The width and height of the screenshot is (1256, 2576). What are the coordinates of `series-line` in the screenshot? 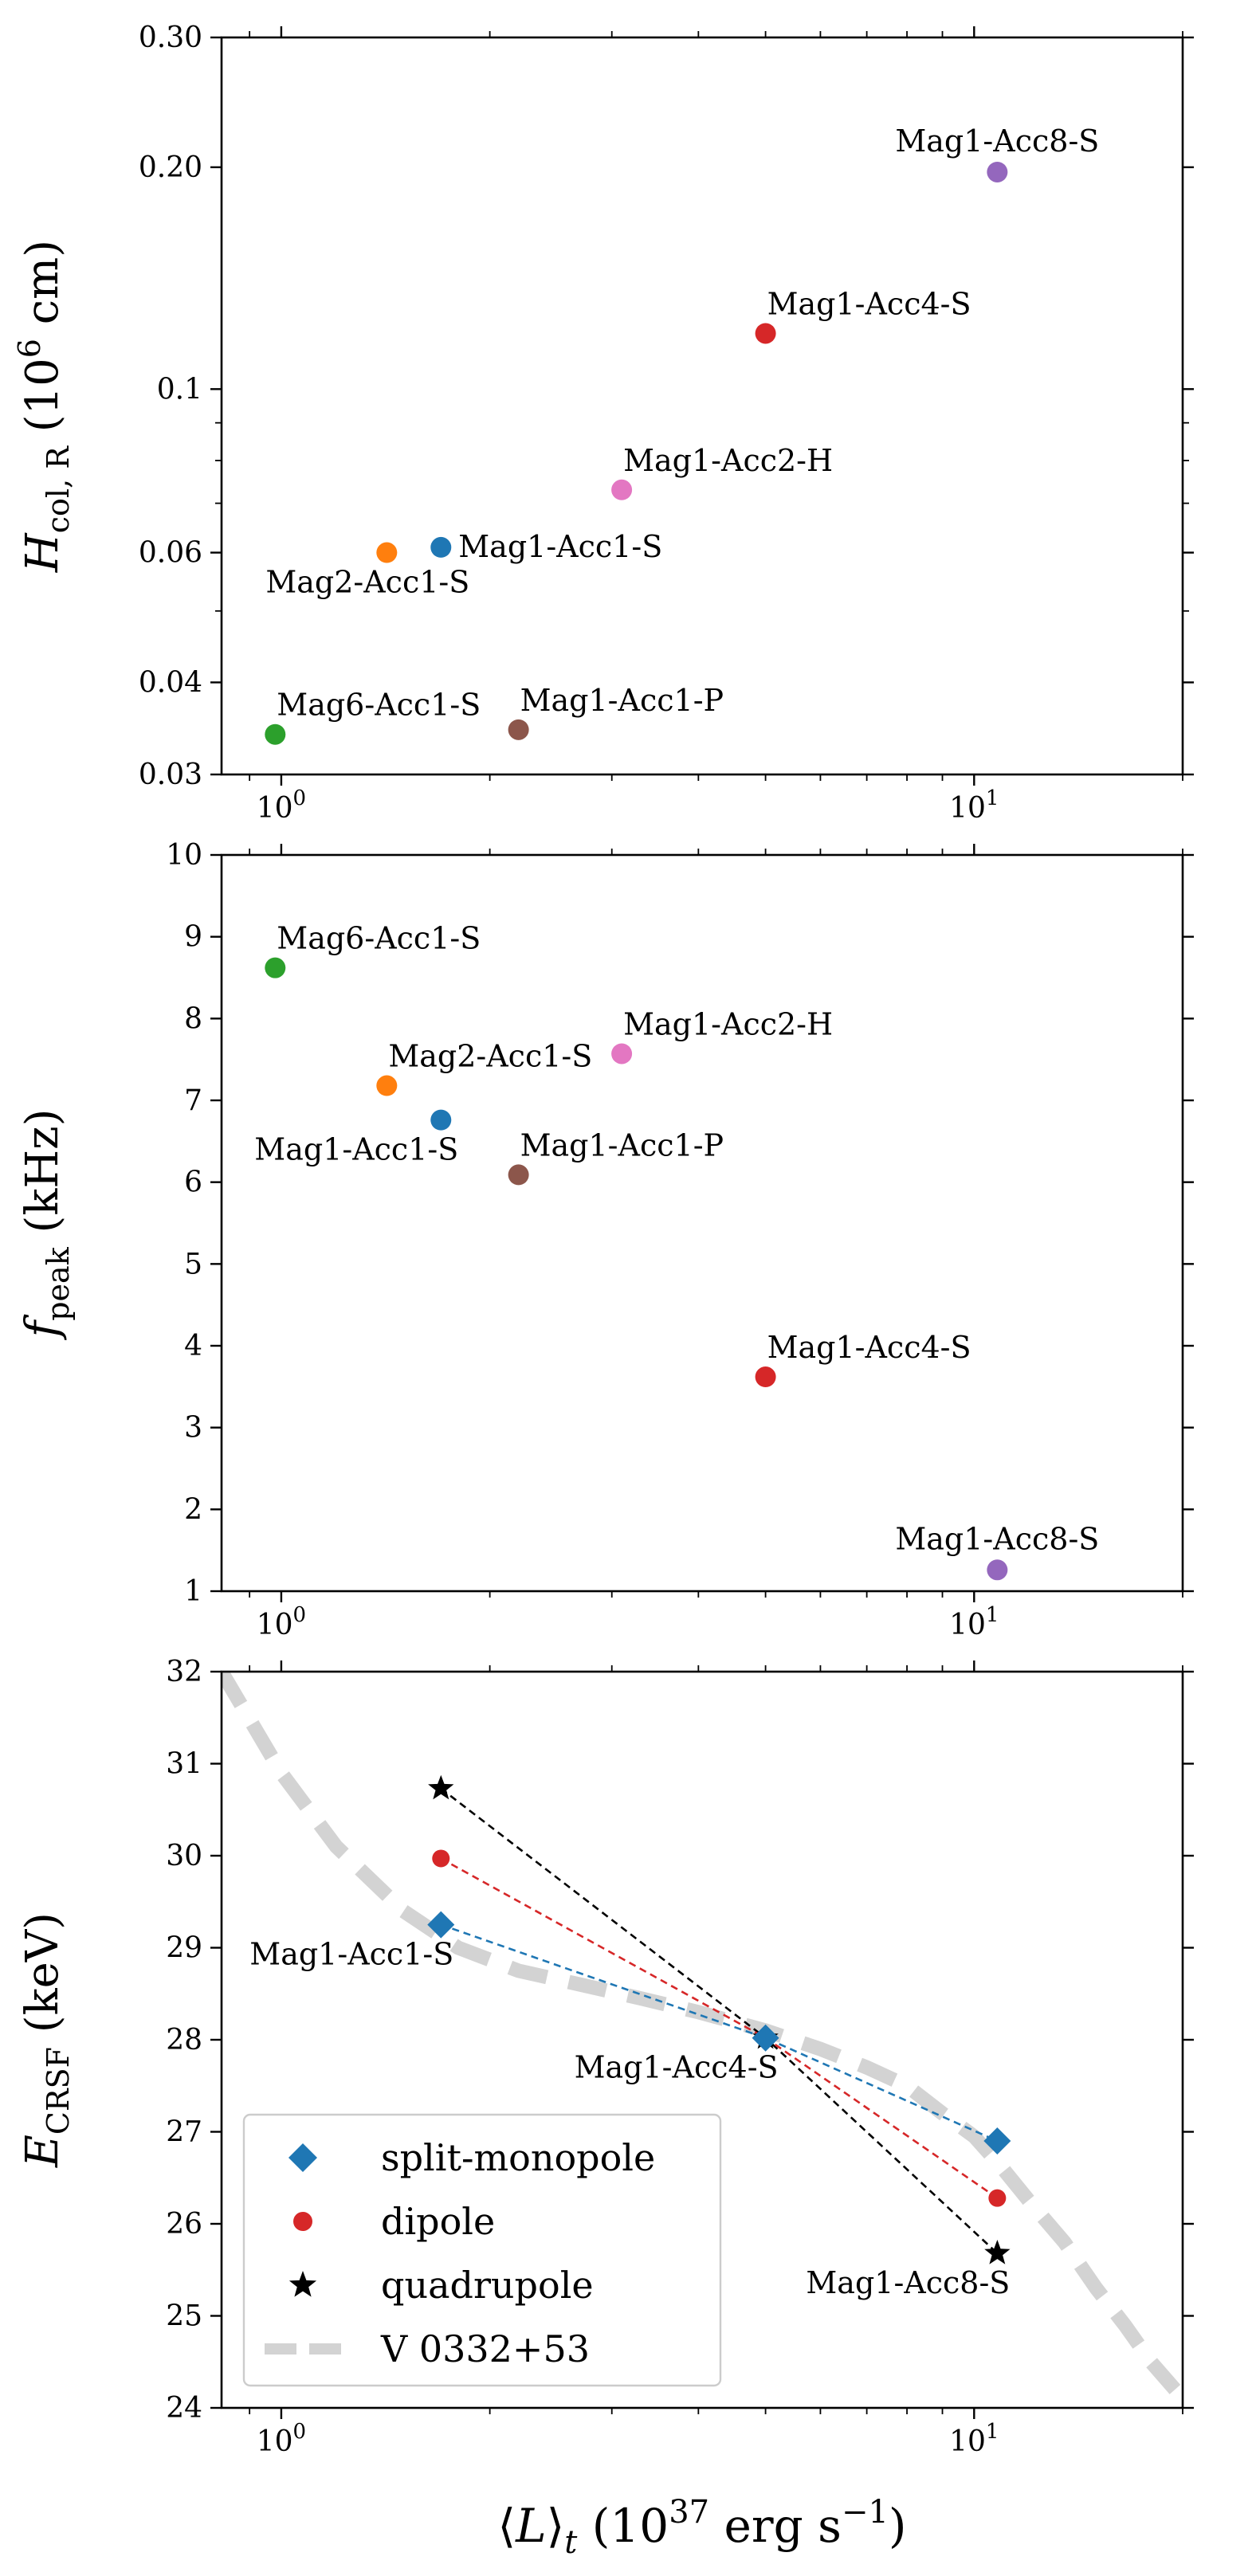 It's located at (719, 2033).